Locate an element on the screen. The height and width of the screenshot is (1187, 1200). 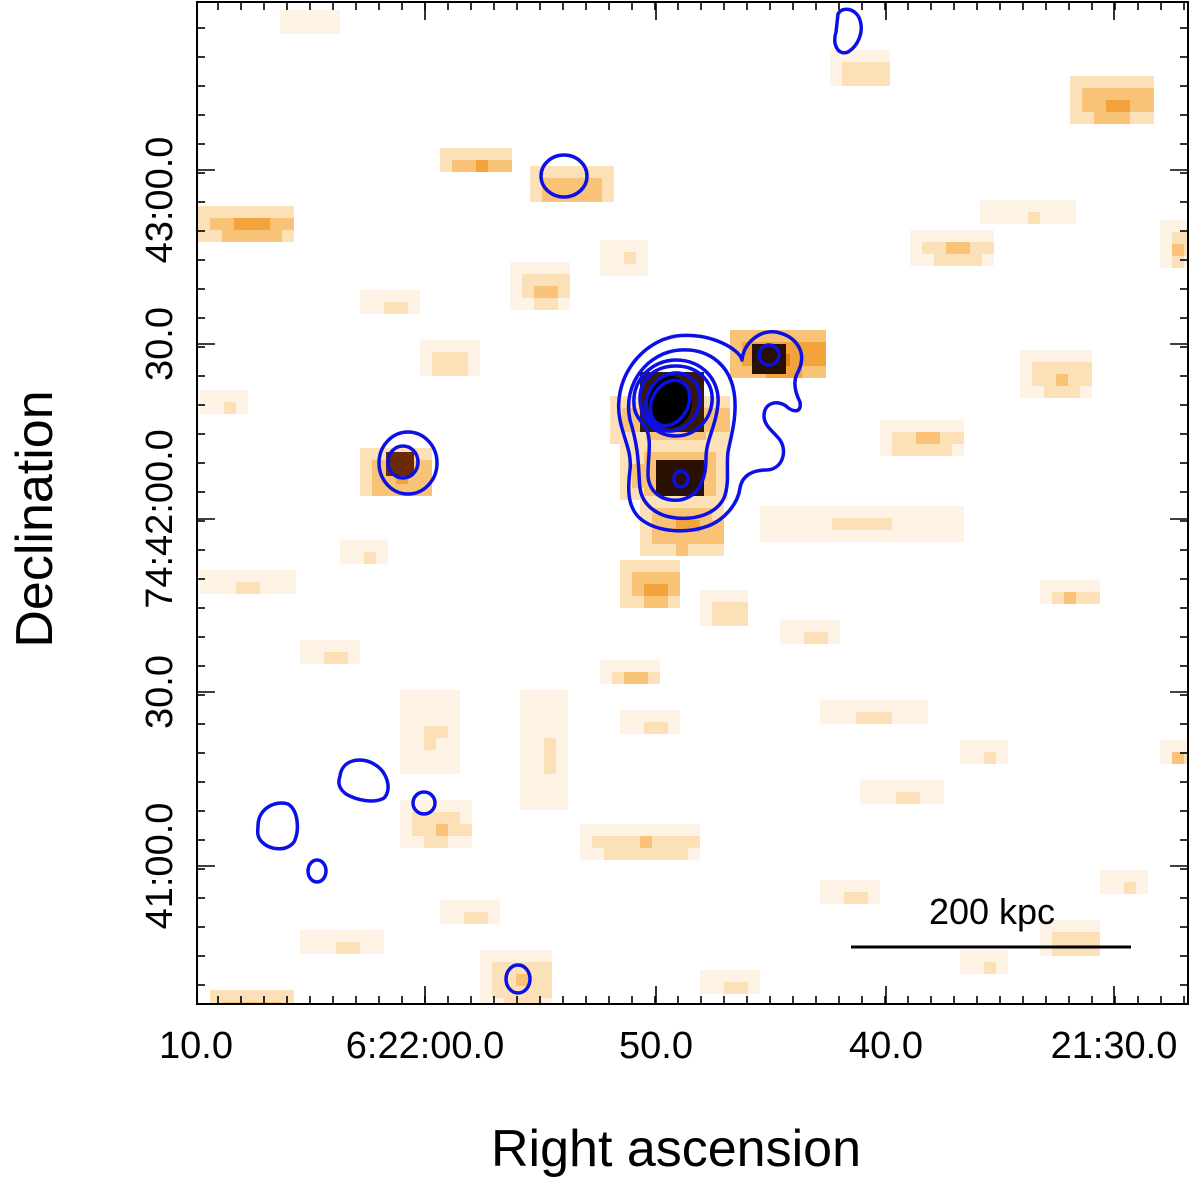
contour-central-outer is located at coordinates (710, 431).